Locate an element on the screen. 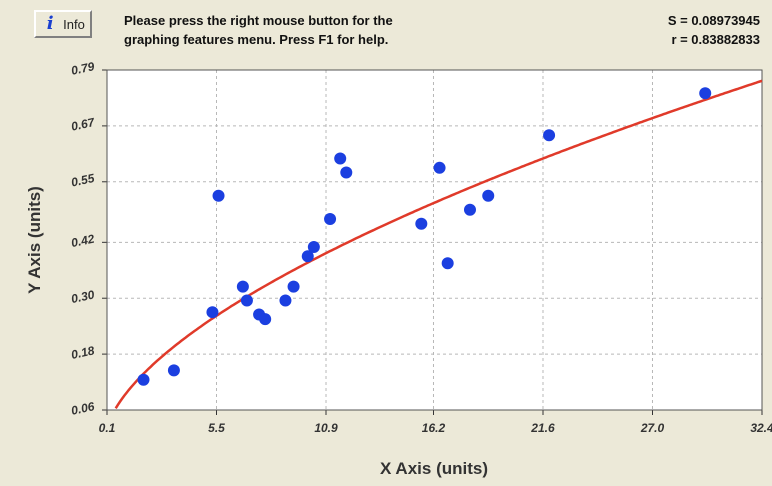 This screenshot has width=772, height=486. x-tick-label: 16.2 is located at coordinates (434, 428).